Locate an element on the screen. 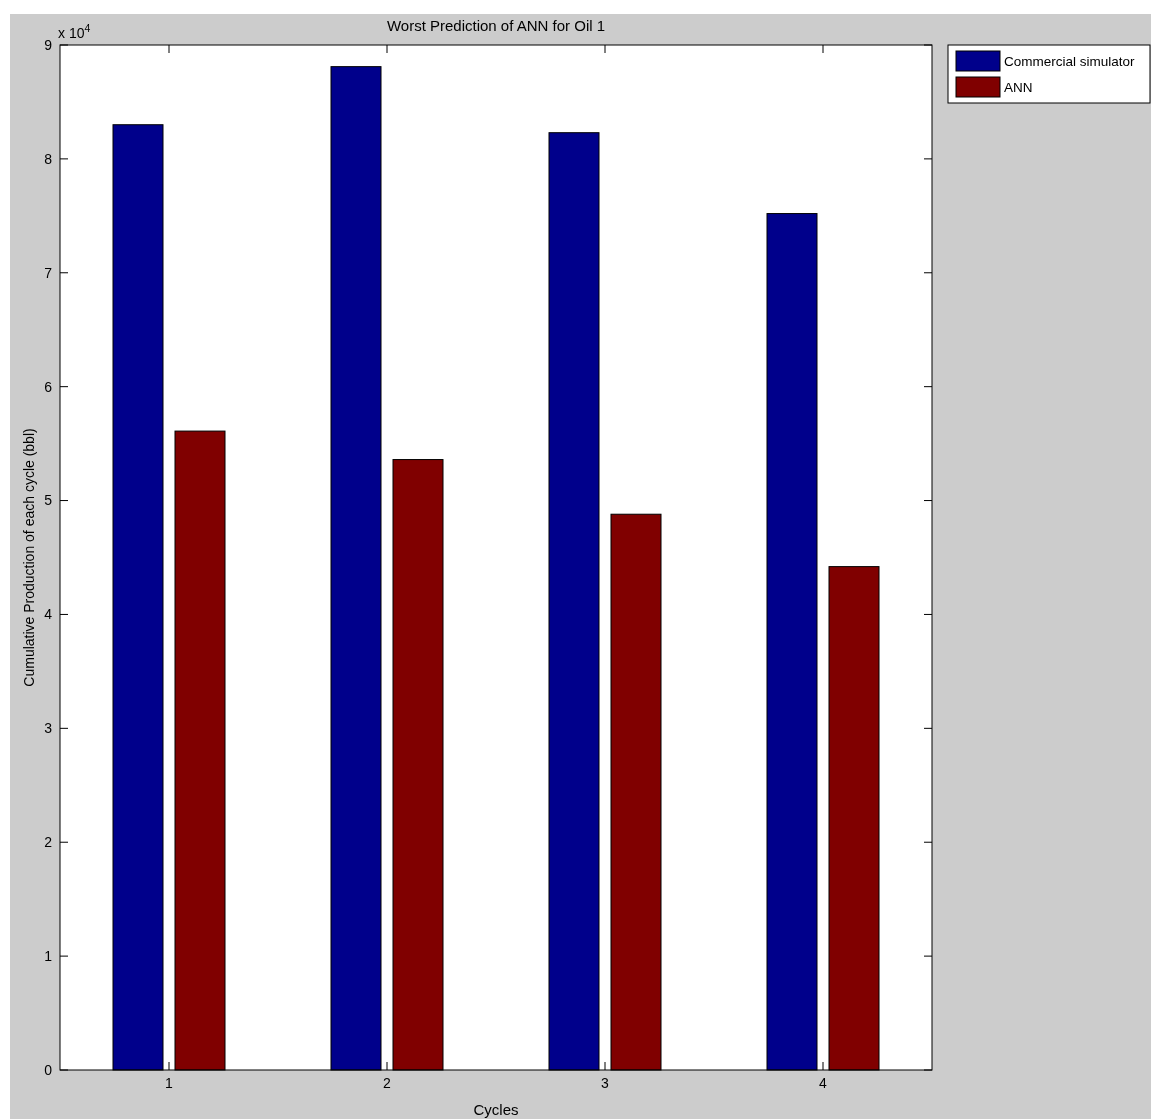 This screenshot has width=1151, height=1119. y-tick-label: 4 is located at coordinates (48, 614).